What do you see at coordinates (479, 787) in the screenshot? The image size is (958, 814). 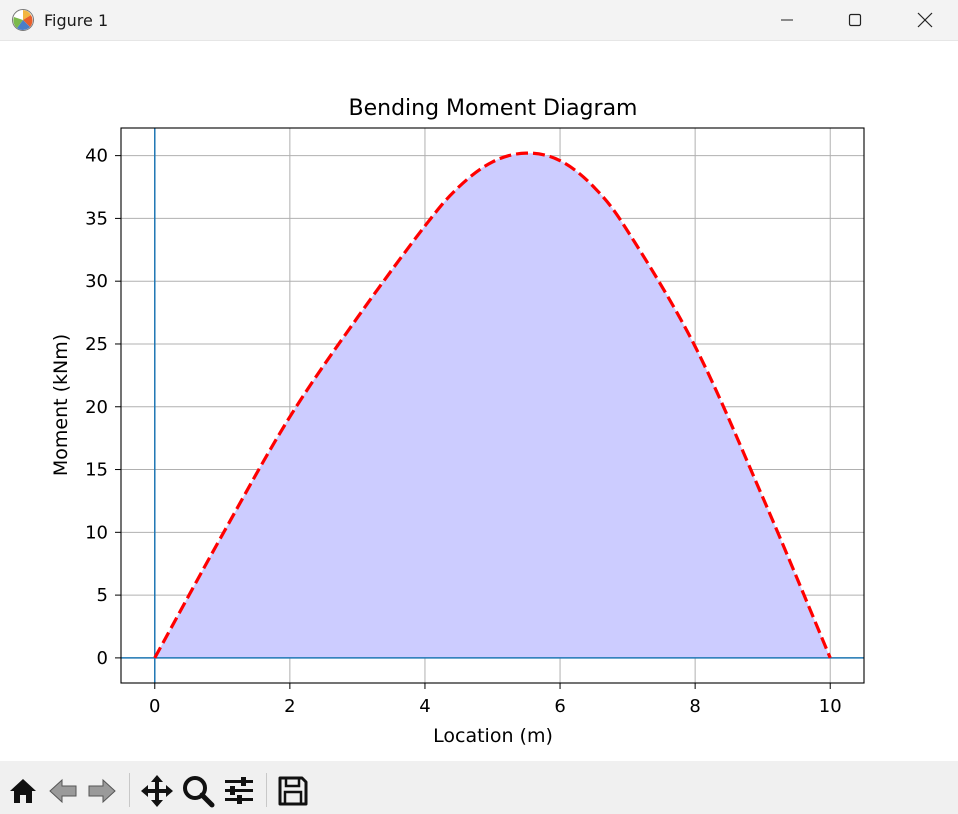 I see `navigation-toolbar` at bounding box center [479, 787].